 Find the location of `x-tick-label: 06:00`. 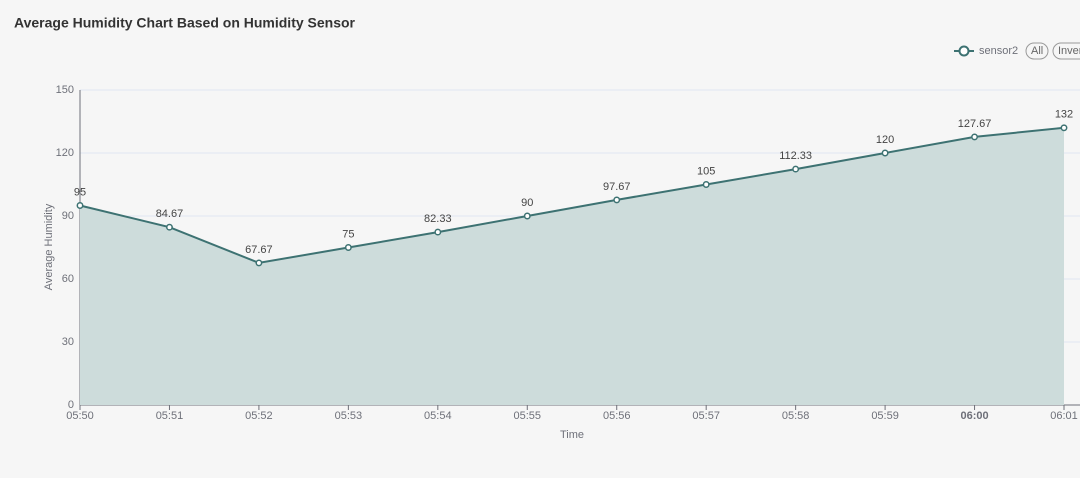

x-tick-label: 06:00 is located at coordinates (974, 416).